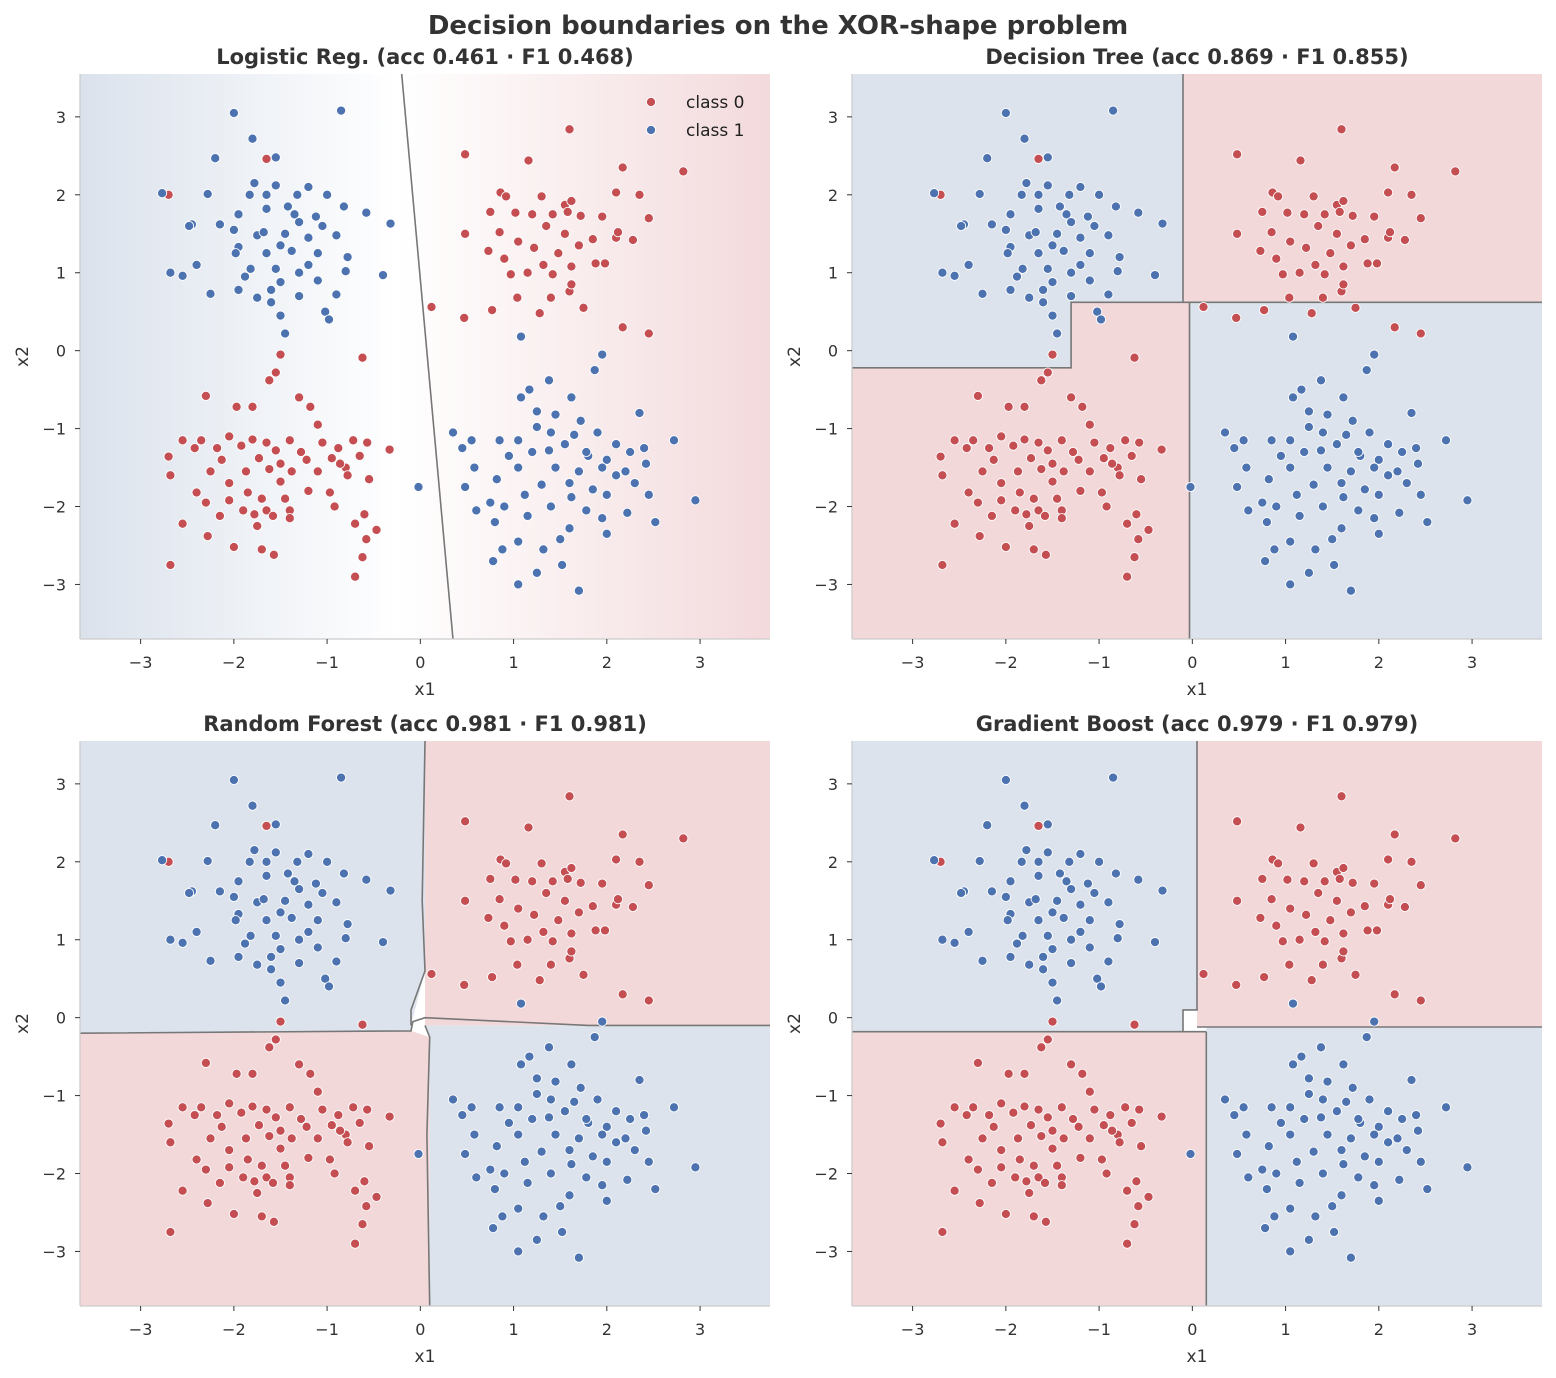  Describe the element at coordinates (420, 662) in the screenshot. I see `x-tick-label: 0` at that location.